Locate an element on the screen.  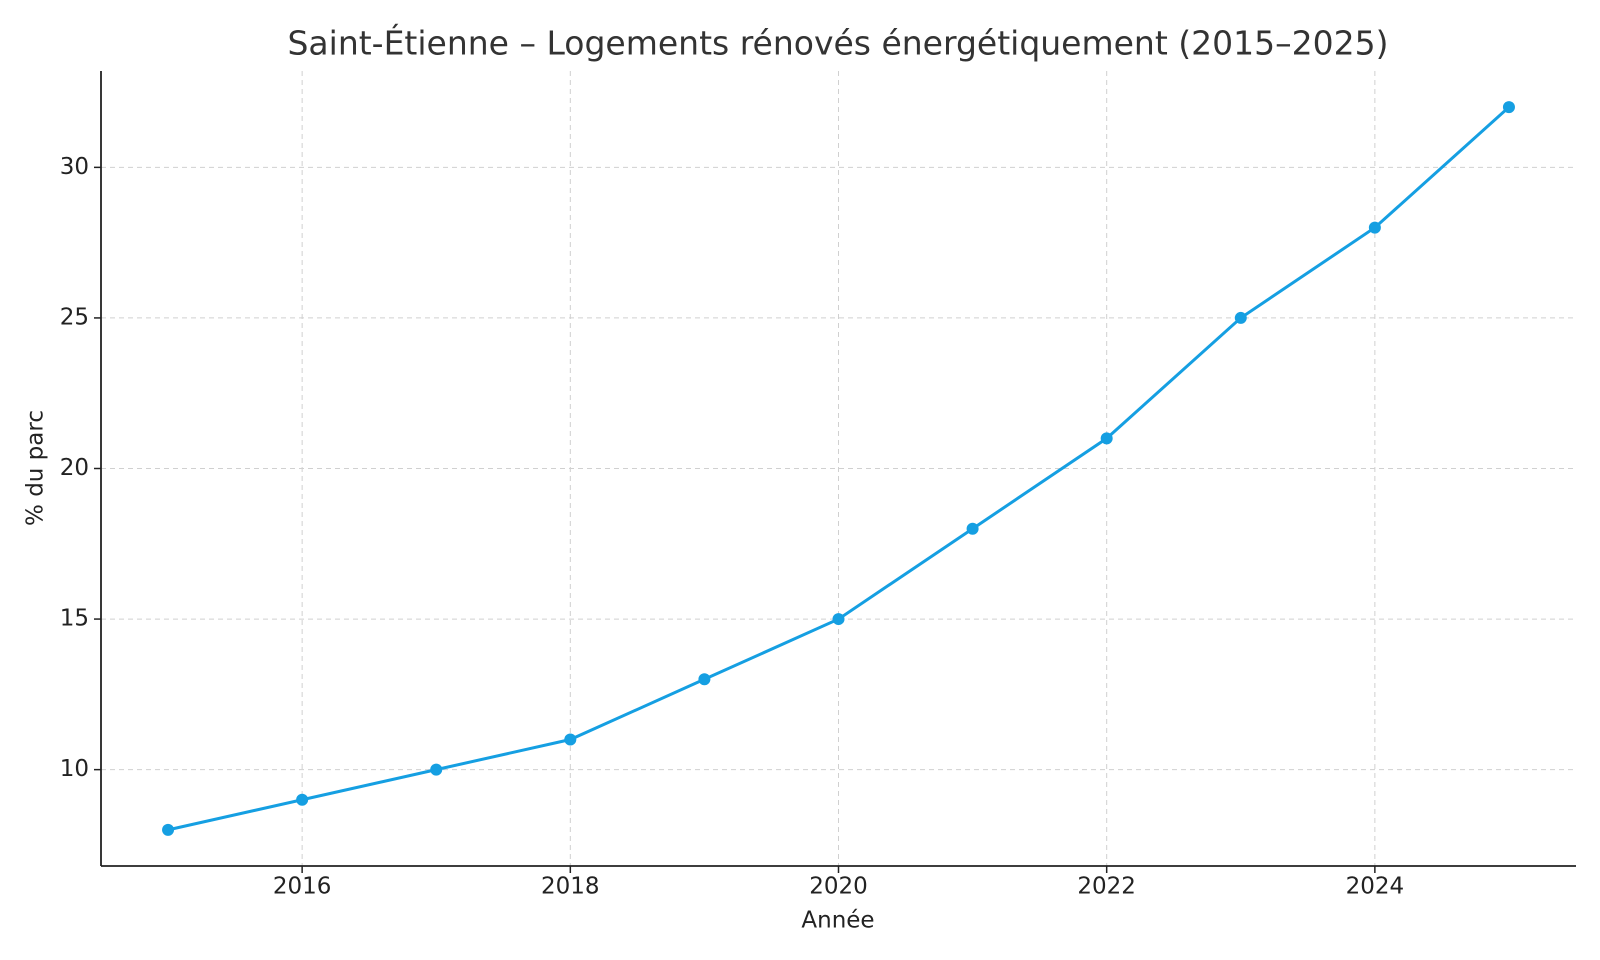
x-tick-label: 2020 is located at coordinates (838, 887).